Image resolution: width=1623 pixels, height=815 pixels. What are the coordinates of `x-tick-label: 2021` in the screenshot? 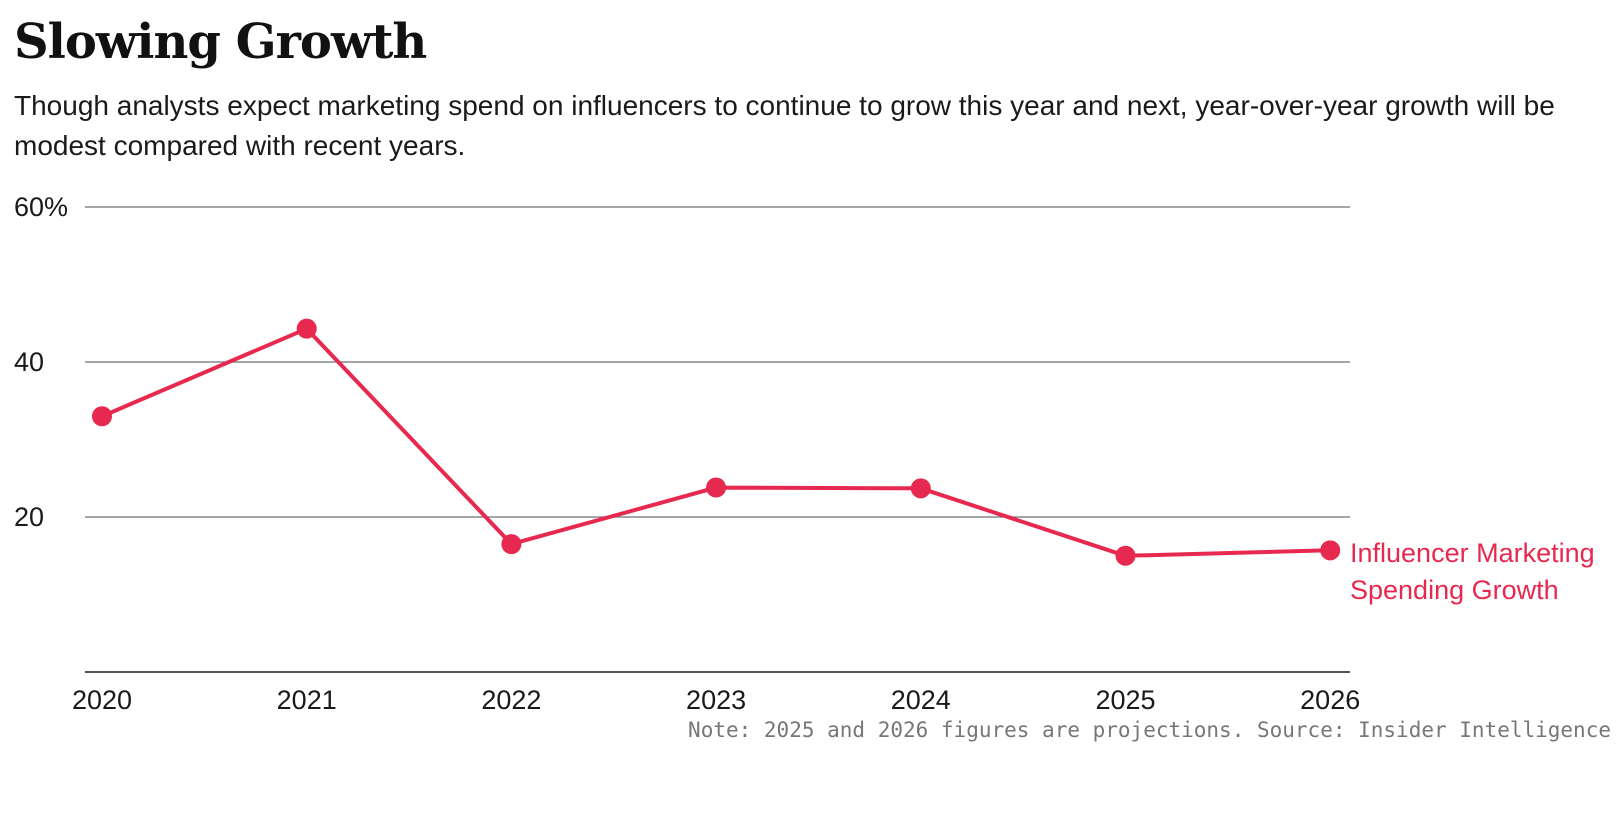 It's located at (307, 700).